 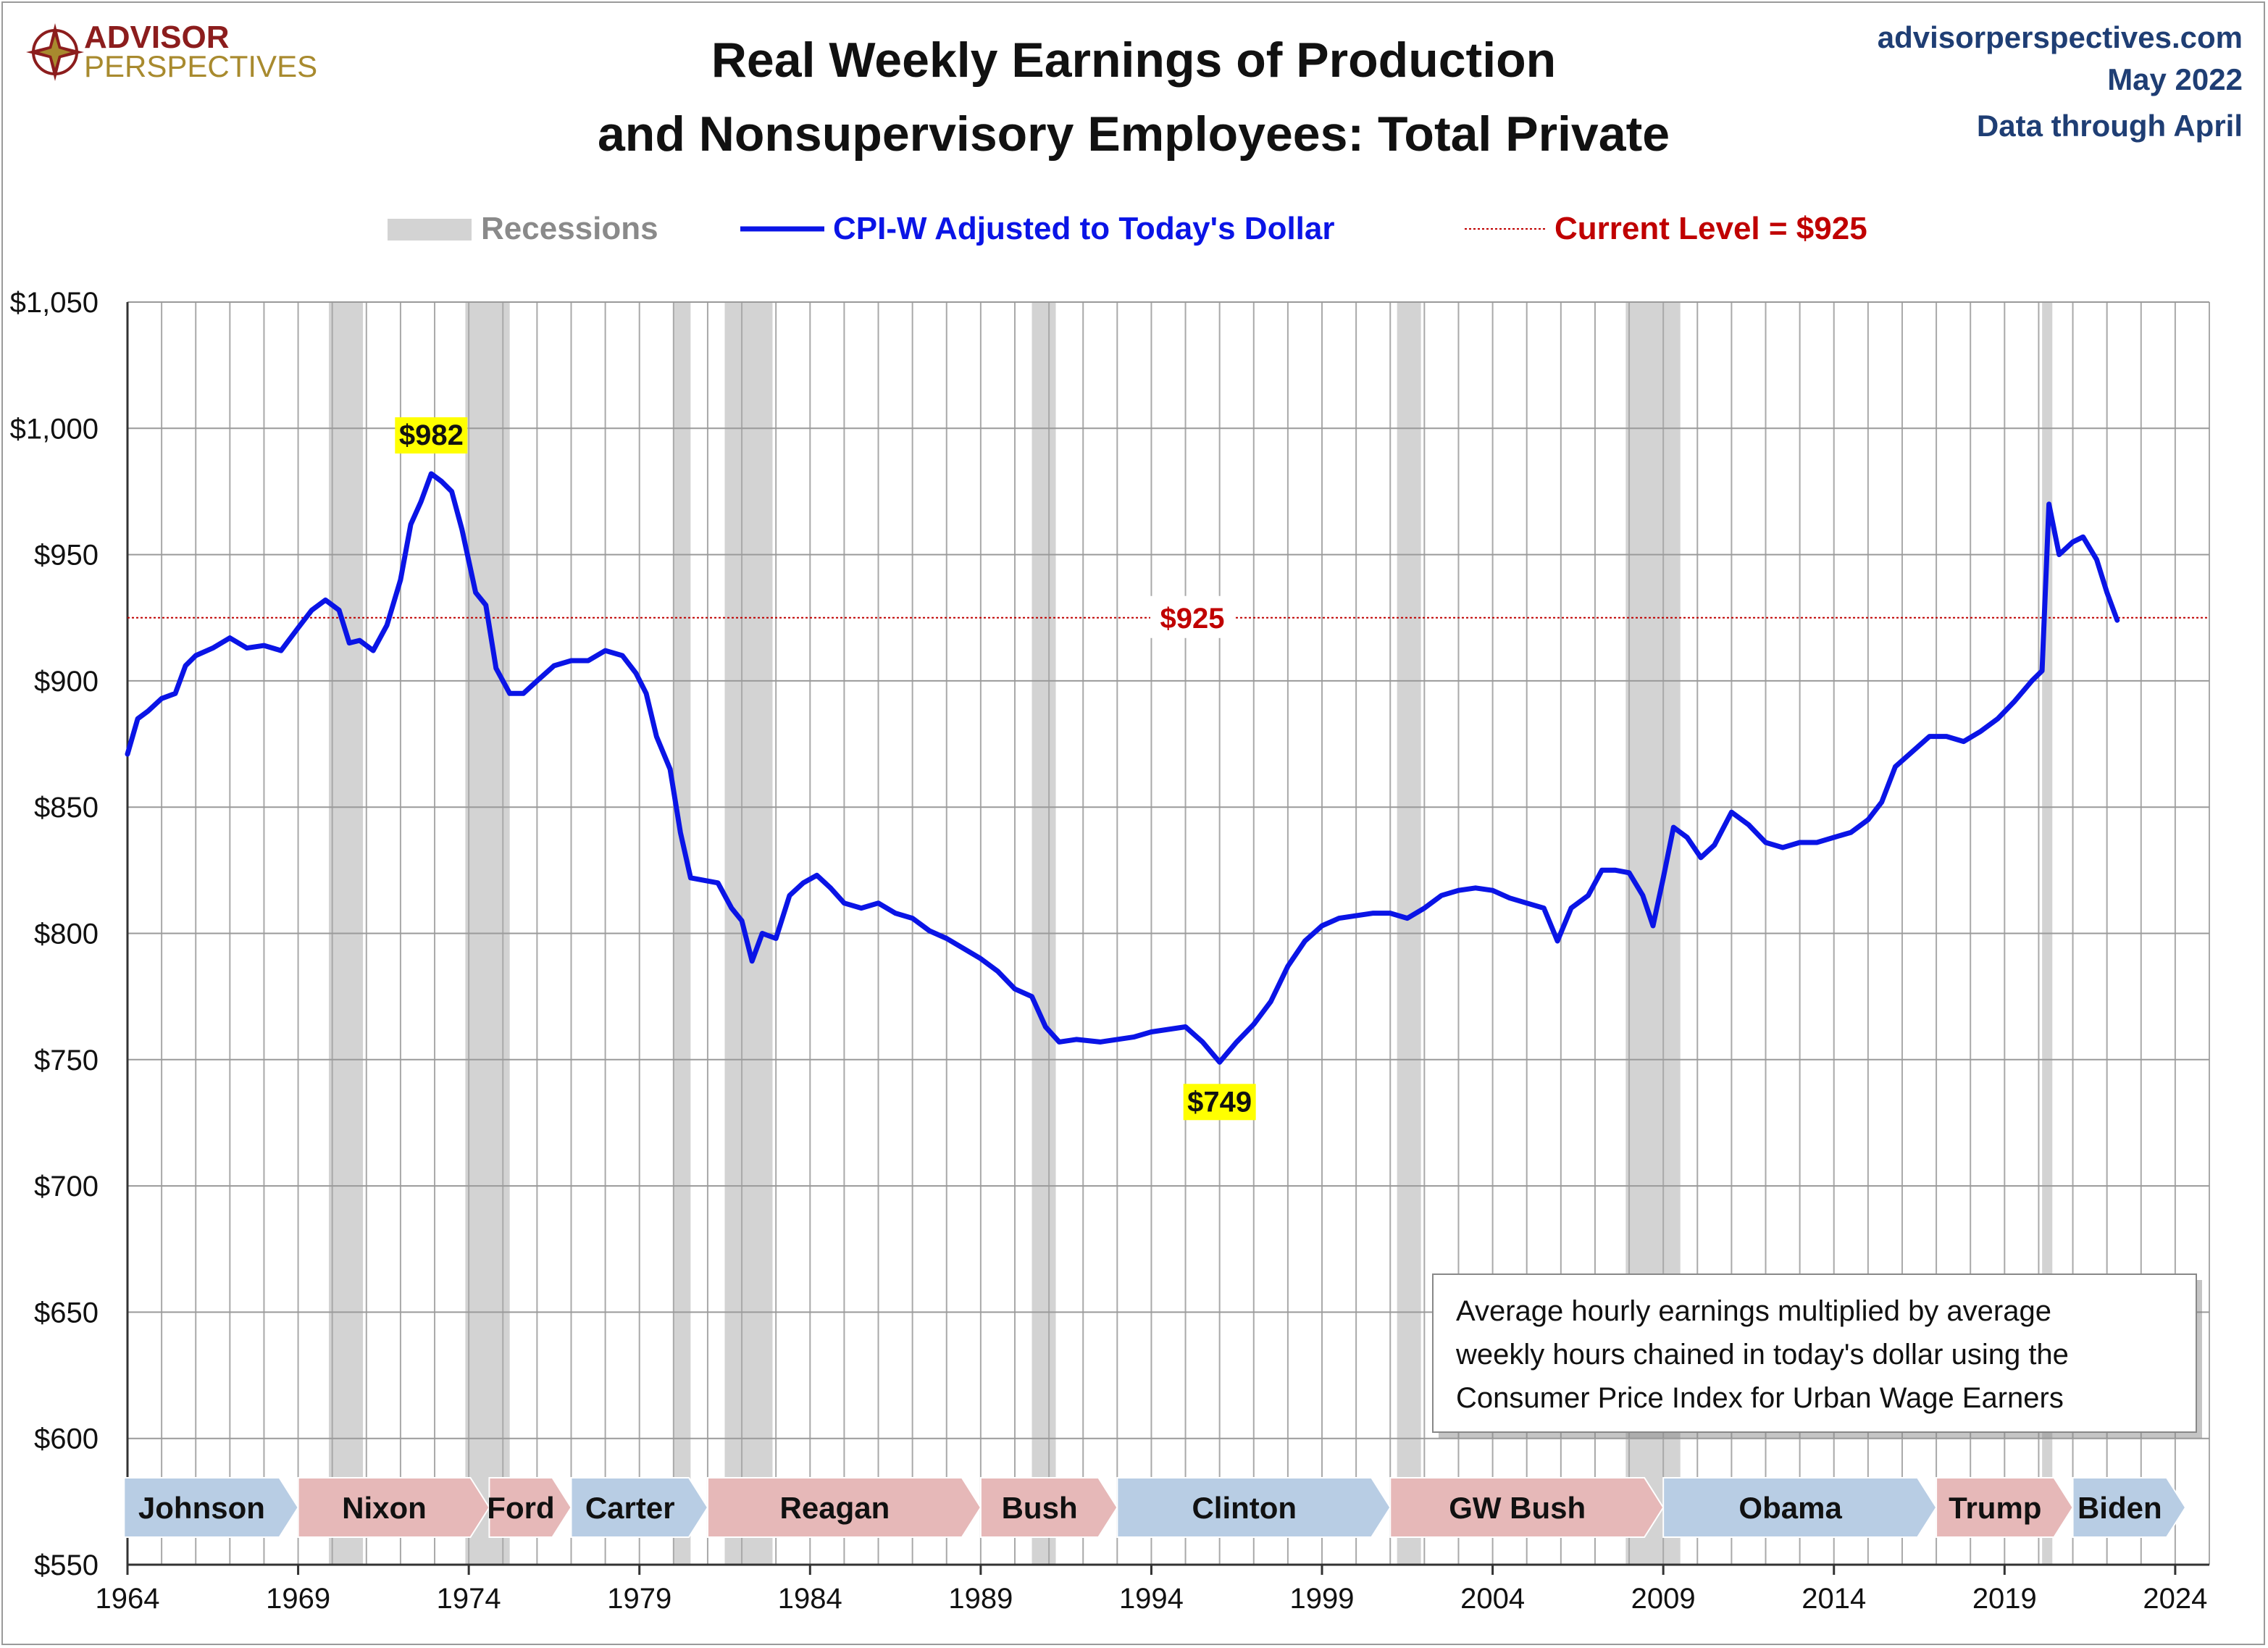 What do you see at coordinates (66, 934) in the screenshot?
I see `y-tick-label: $800` at bounding box center [66, 934].